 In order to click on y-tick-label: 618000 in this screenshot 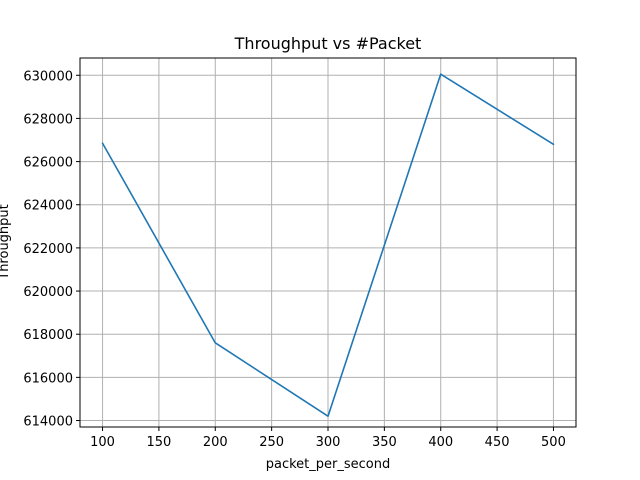, I will do `click(48, 335)`.